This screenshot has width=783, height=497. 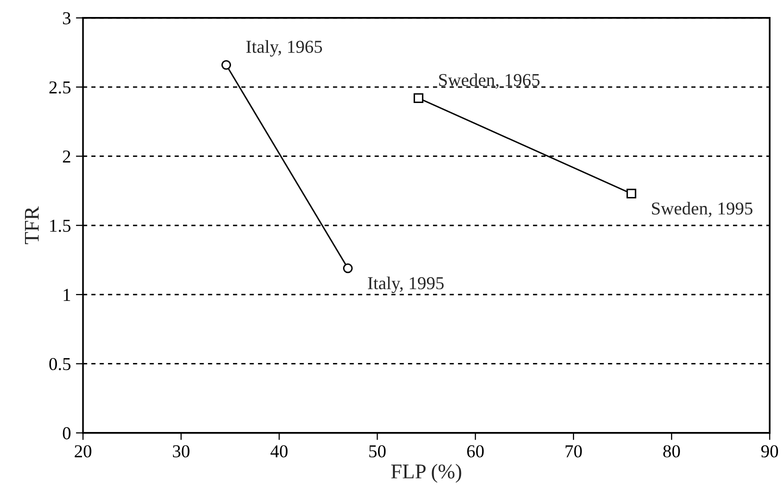 What do you see at coordinates (59, 87) in the screenshot?
I see `y-tick-label: 2.5` at bounding box center [59, 87].